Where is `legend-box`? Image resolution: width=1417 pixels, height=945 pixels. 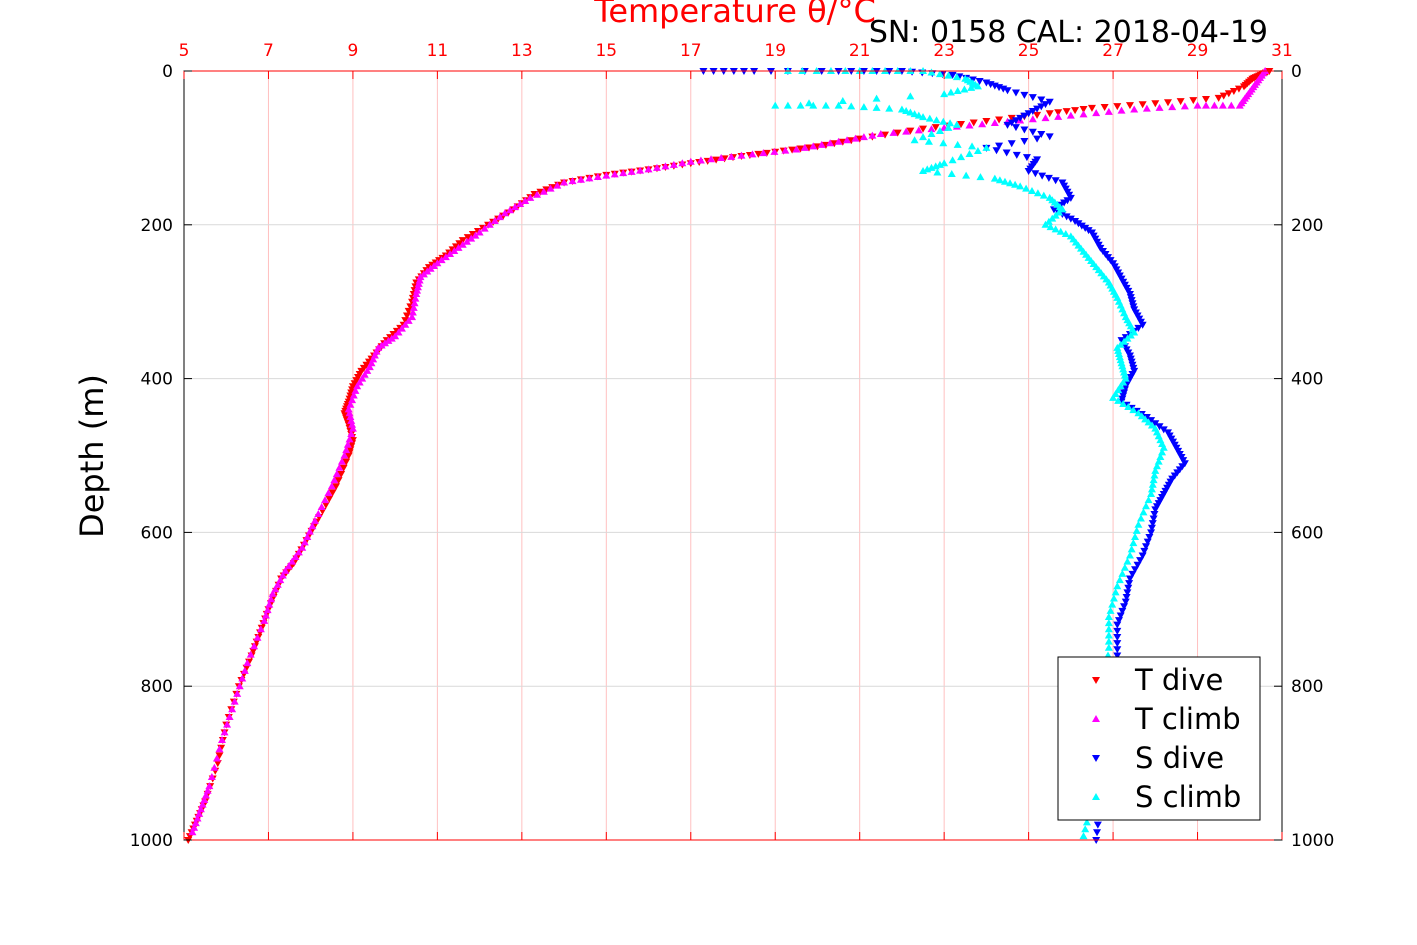 legend-box is located at coordinates (1159, 738).